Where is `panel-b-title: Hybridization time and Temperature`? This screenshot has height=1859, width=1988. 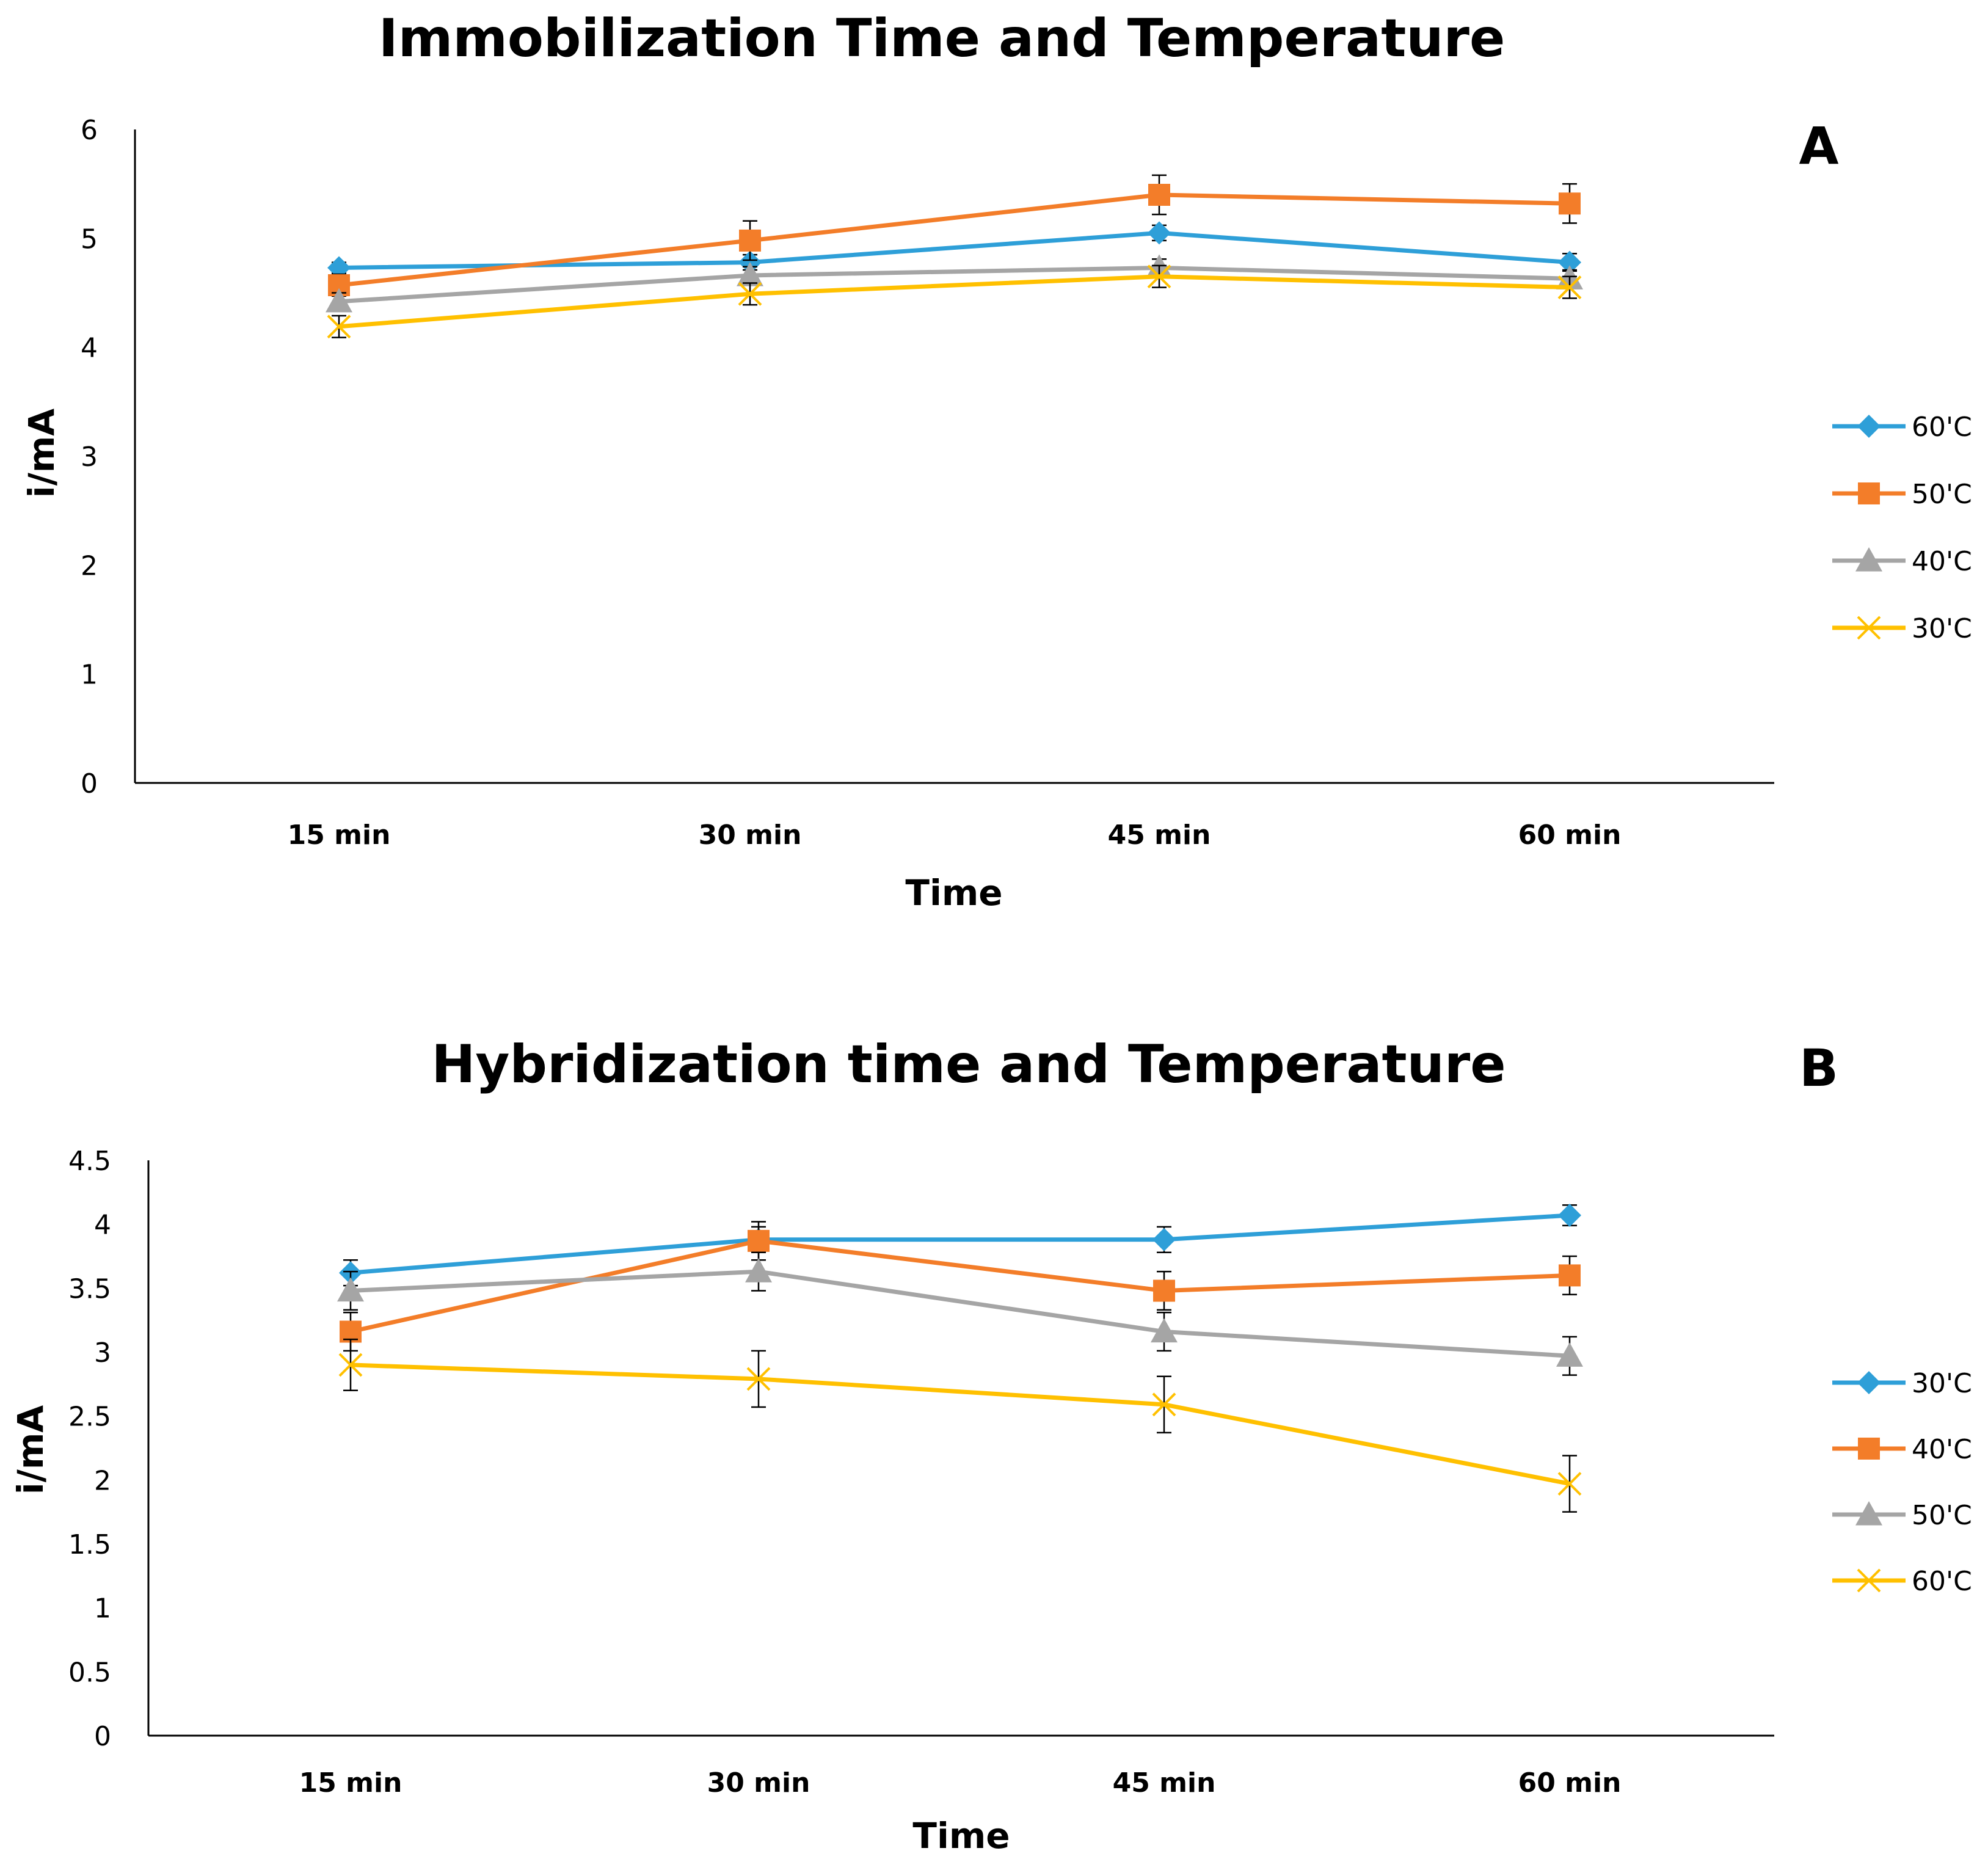
panel-b-title: Hybridization time and Temperature is located at coordinates (968, 1064).